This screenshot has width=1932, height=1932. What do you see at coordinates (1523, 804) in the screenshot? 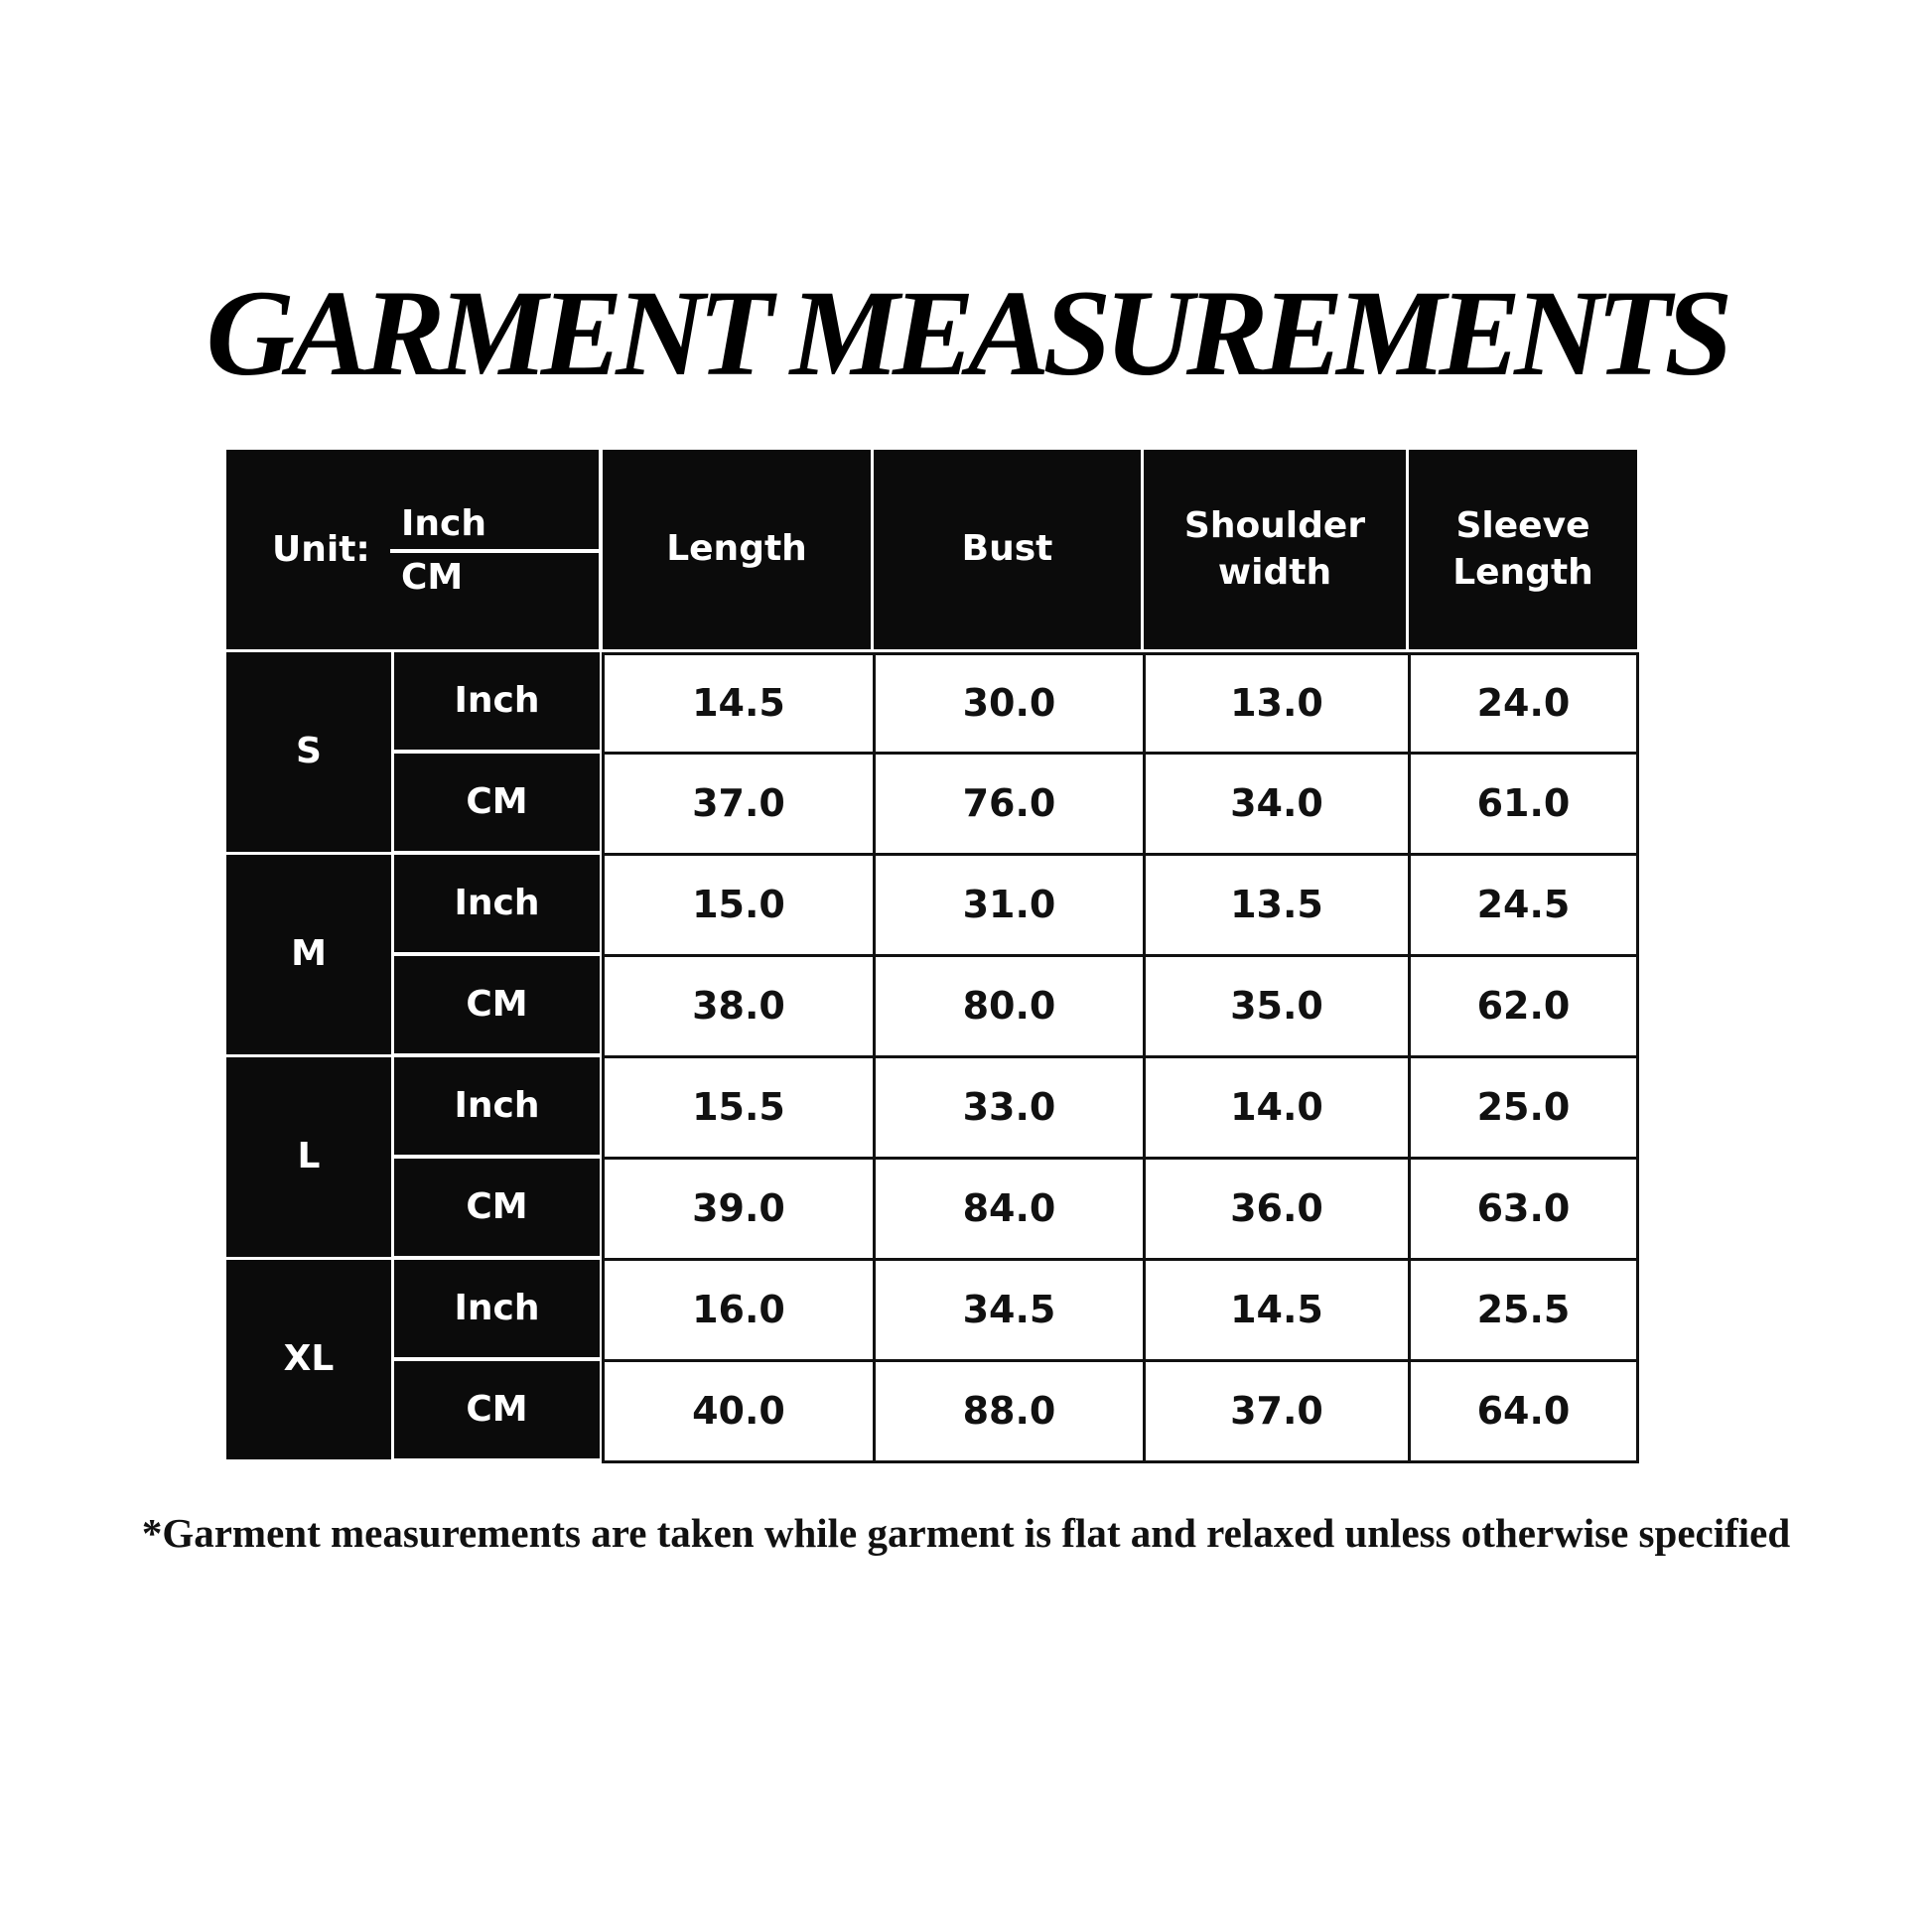
I see `measurement-cell: 61.0` at bounding box center [1523, 804].